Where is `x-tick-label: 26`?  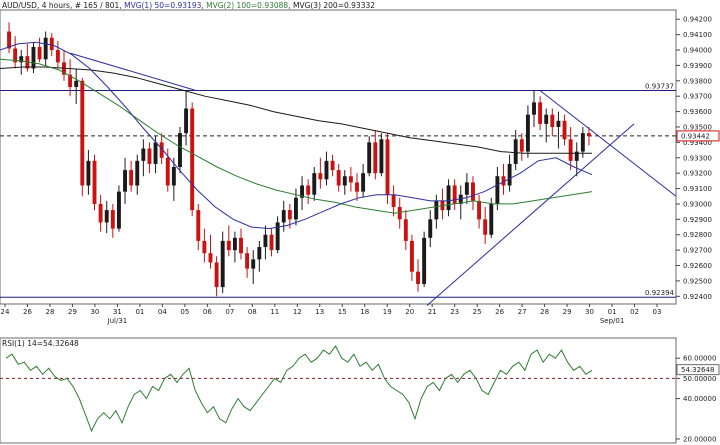
x-tick-label: 26 is located at coordinates (27, 312).